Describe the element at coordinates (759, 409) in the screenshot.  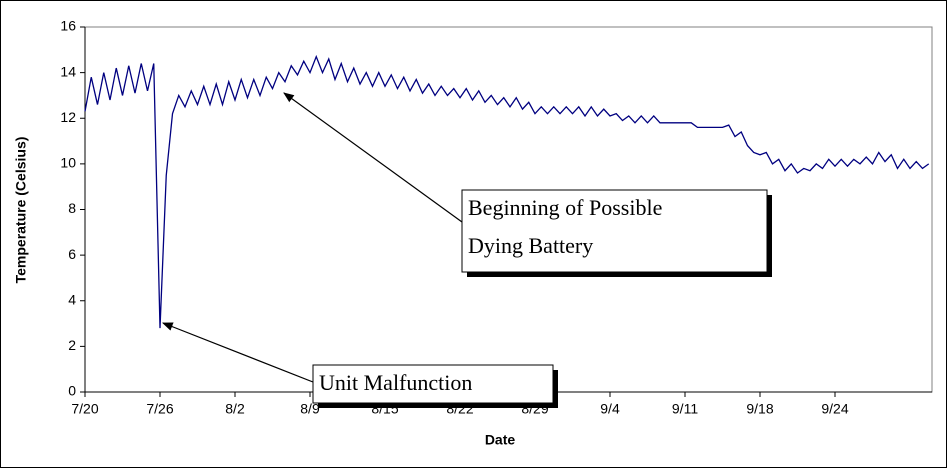
I see `x-tick-label: 9/18` at that location.